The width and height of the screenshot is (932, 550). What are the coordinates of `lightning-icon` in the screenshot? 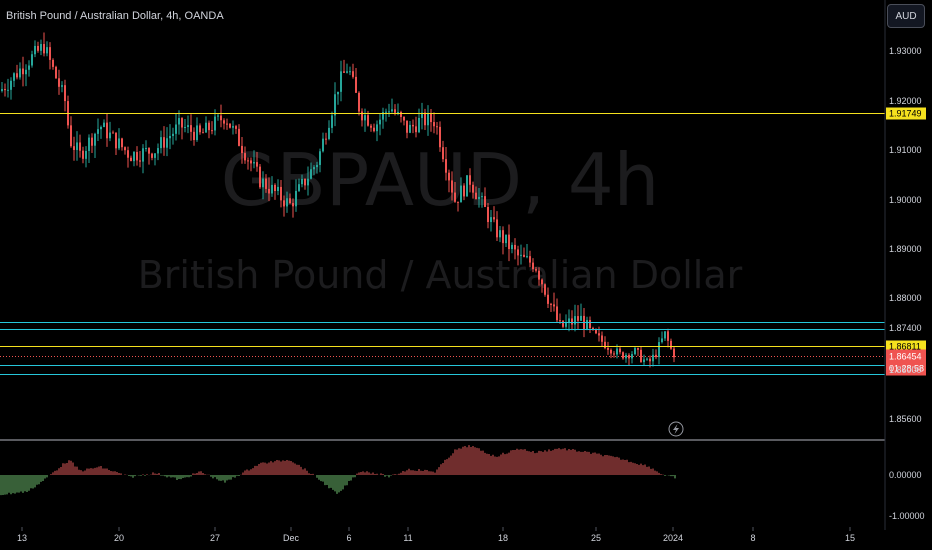 It's located at (676, 429).